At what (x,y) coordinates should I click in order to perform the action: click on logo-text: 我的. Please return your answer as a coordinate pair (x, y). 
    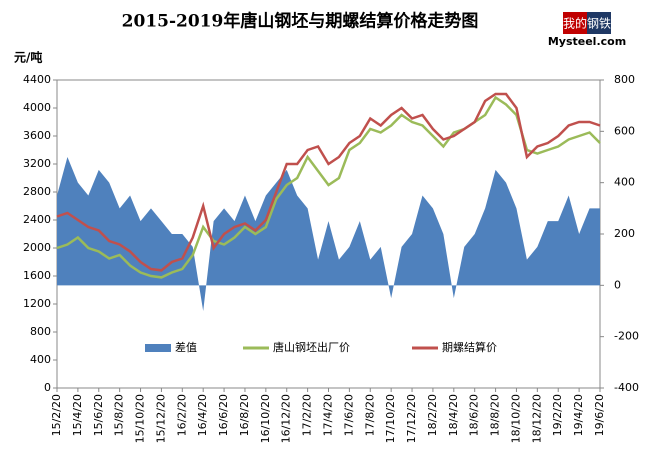
    Looking at the image, I should click on (575, 23).